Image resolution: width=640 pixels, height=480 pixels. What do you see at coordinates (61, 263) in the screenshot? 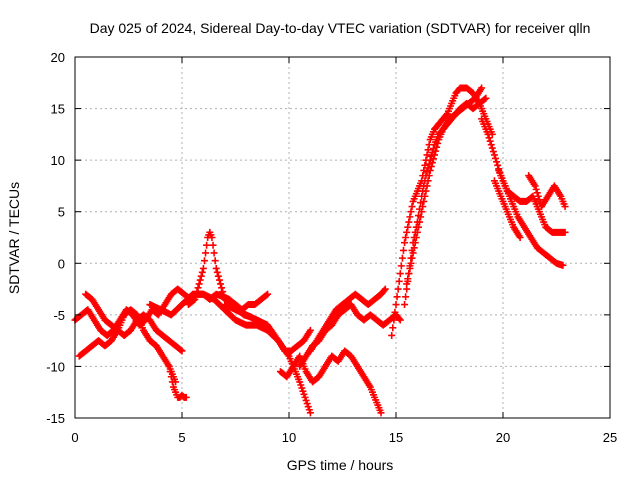
I see `y-tick-label: 0` at bounding box center [61, 263].